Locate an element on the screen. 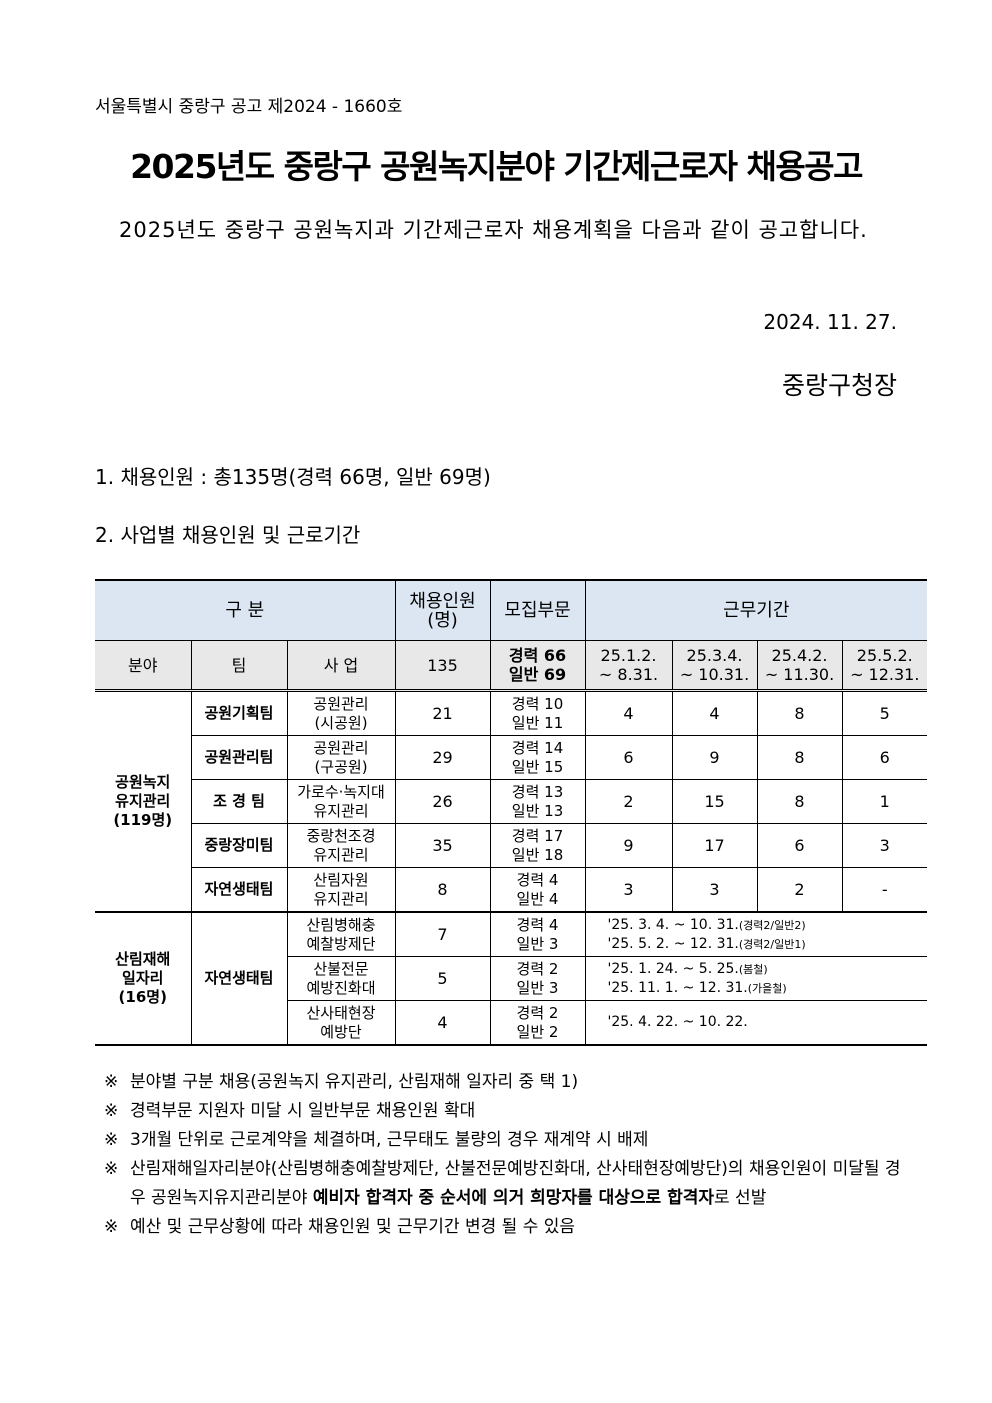 Image resolution: width=992 pixels, height=1403 pixels. note-text: 3개월 단위로 근로계약을 체결하며, 근무태도 불량의 경우 재계약 시 배제 is located at coordinates (389, 1140).